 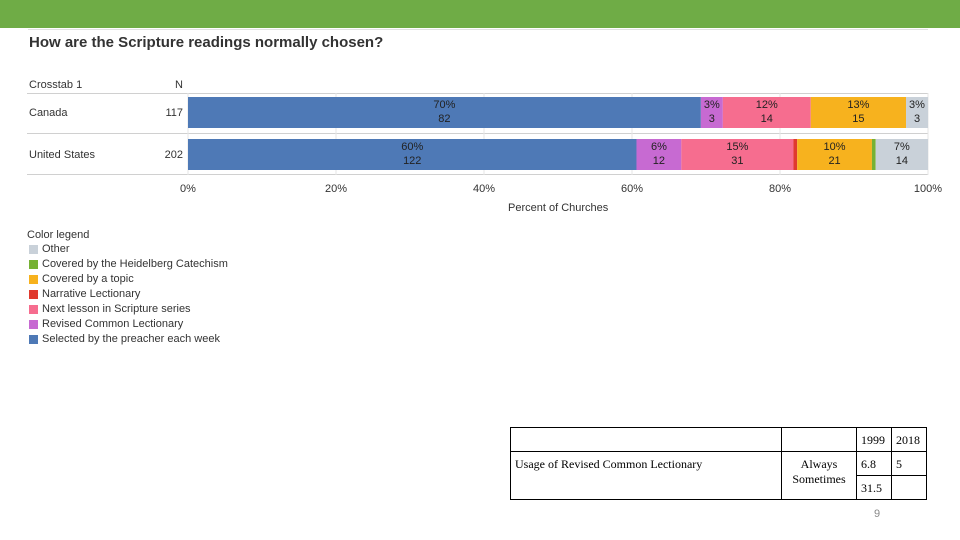 I want to click on x-axis-title: Percent of Churches, so click(x=558, y=208).